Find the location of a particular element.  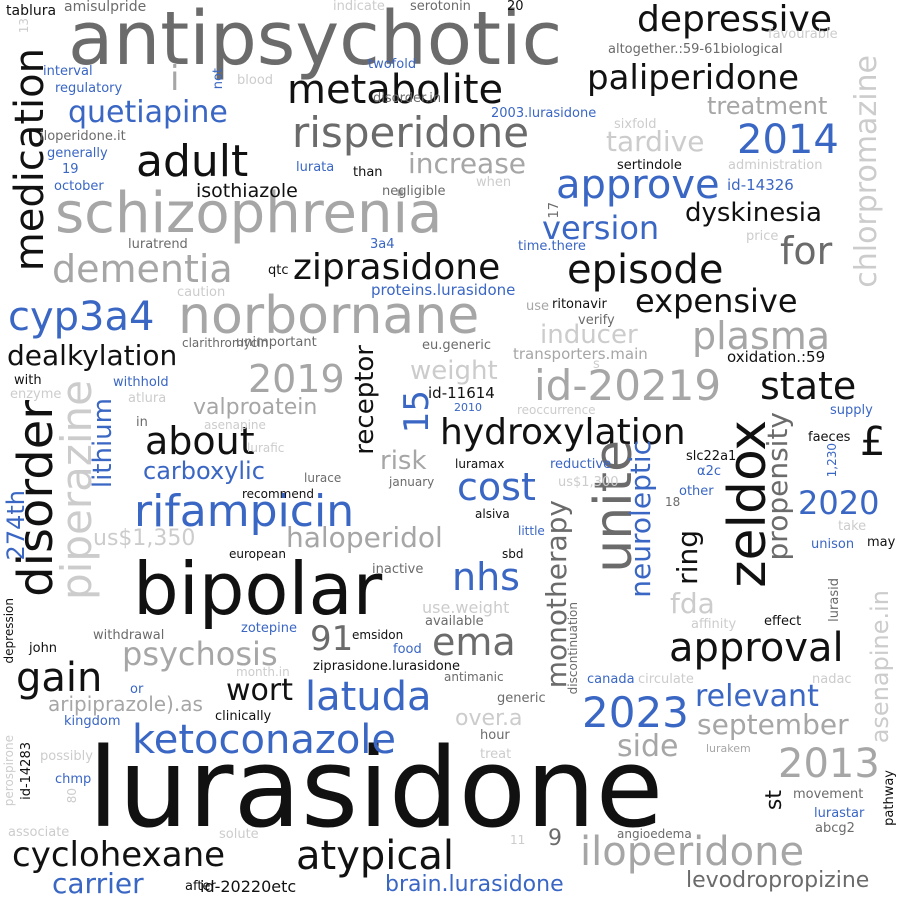

word: 2003.lurasidone is located at coordinates (544, 113).